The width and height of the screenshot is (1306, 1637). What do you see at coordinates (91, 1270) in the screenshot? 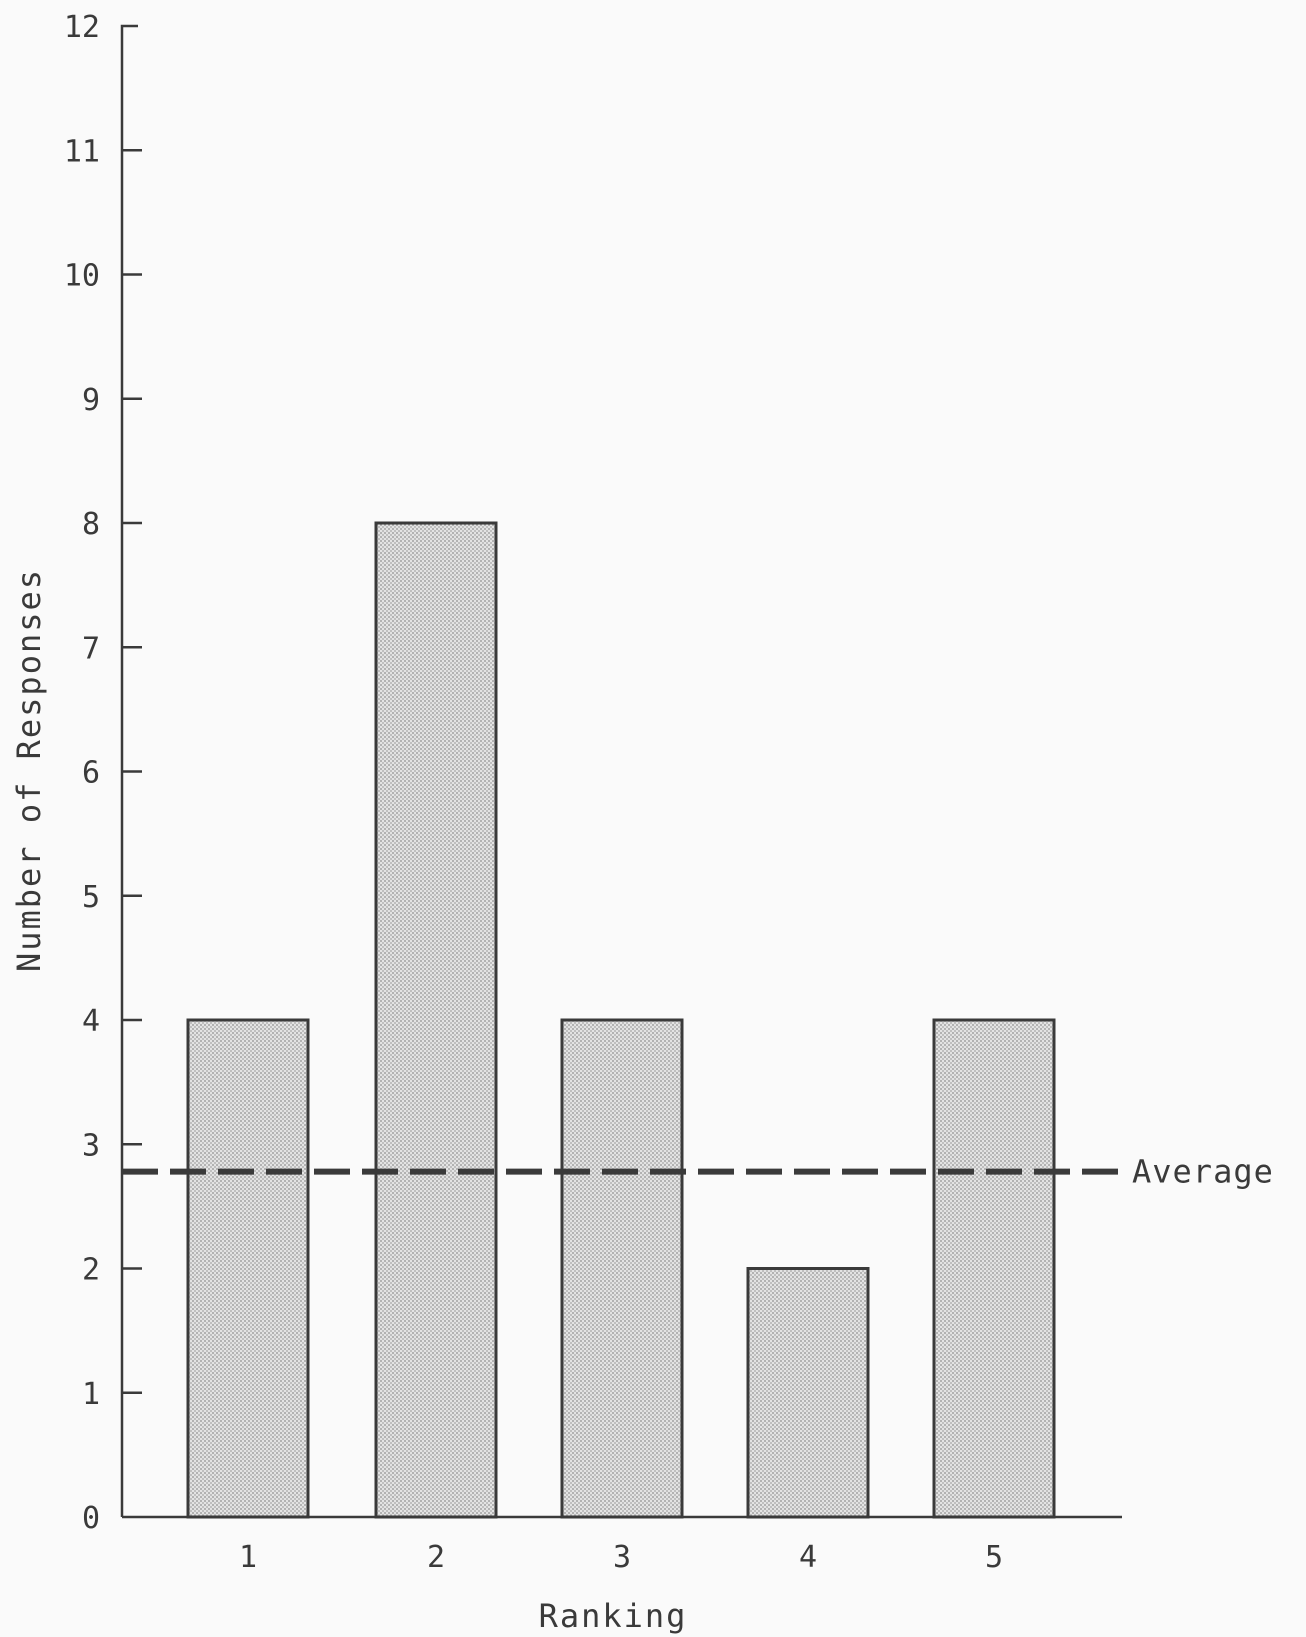
I see `y-tick-label: 2` at bounding box center [91, 1270].